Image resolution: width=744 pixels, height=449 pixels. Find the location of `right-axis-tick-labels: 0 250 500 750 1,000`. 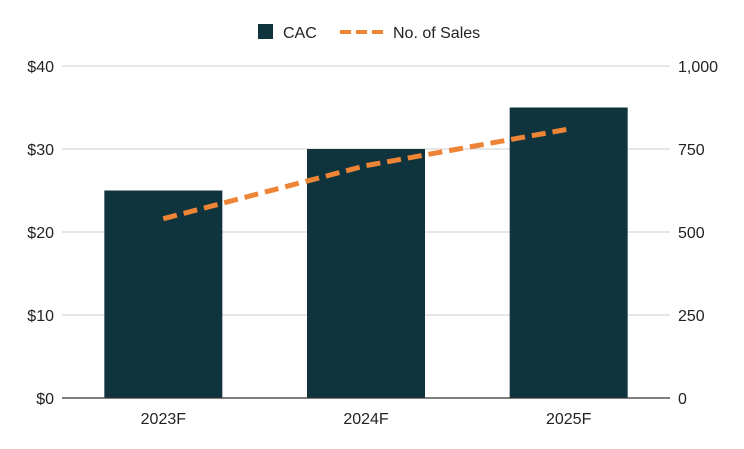

right-axis-tick-labels: 0 250 500 750 1,000 is located at coordinates (698, 233).